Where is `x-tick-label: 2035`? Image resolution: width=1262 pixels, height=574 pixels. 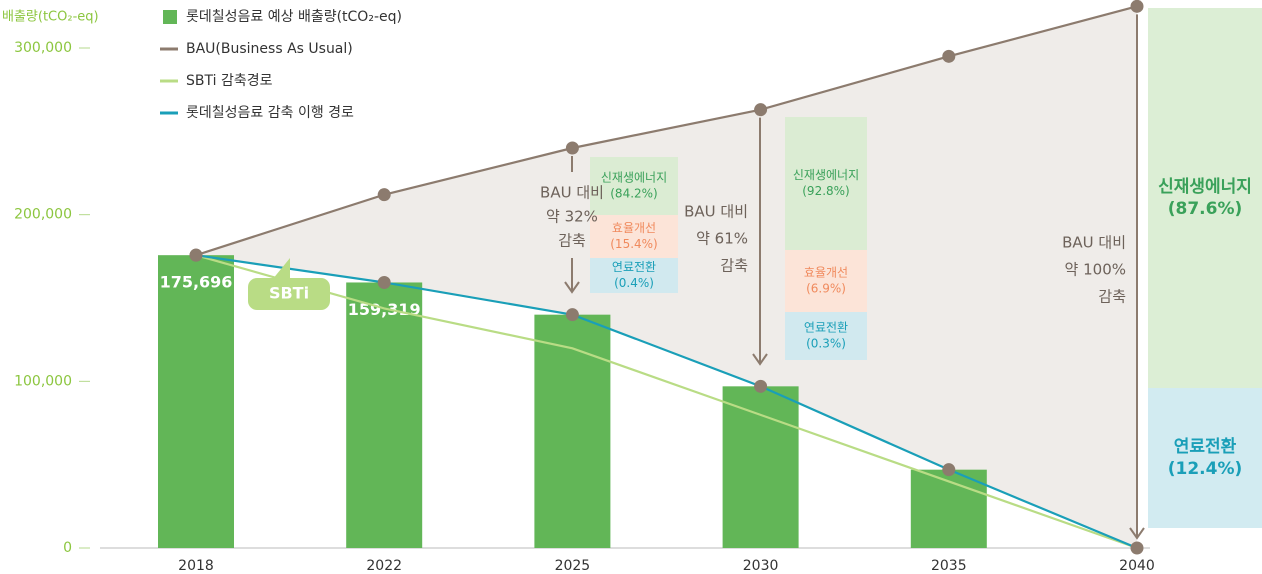
x-tick-label: 2035 is located at coordinates (949, 566).